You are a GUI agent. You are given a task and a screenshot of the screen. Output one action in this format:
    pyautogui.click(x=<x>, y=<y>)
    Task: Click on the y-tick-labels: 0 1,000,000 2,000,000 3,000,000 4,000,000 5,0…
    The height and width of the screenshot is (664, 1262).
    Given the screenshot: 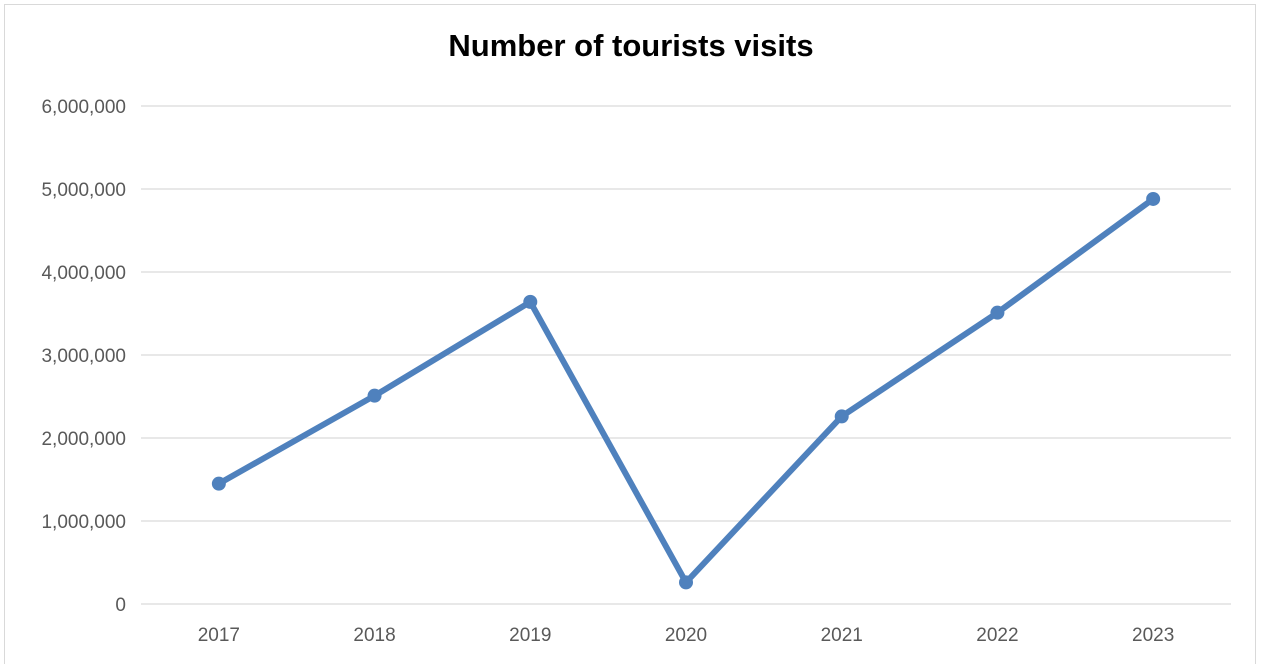 What is the action you would take?
    pyautogui.click(x=83, y=356)
    